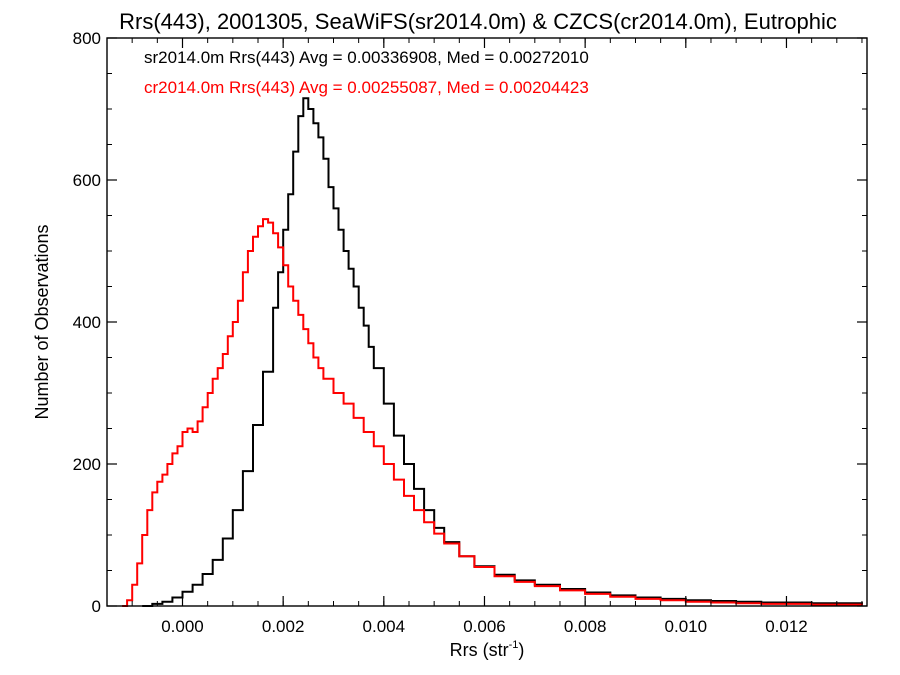 This screenshot has width=900, height=675. What do you see at coordinates (484, 626) in the screenshot?
I see `x-tick-label: 0.006` at bounding box center [484, 626].